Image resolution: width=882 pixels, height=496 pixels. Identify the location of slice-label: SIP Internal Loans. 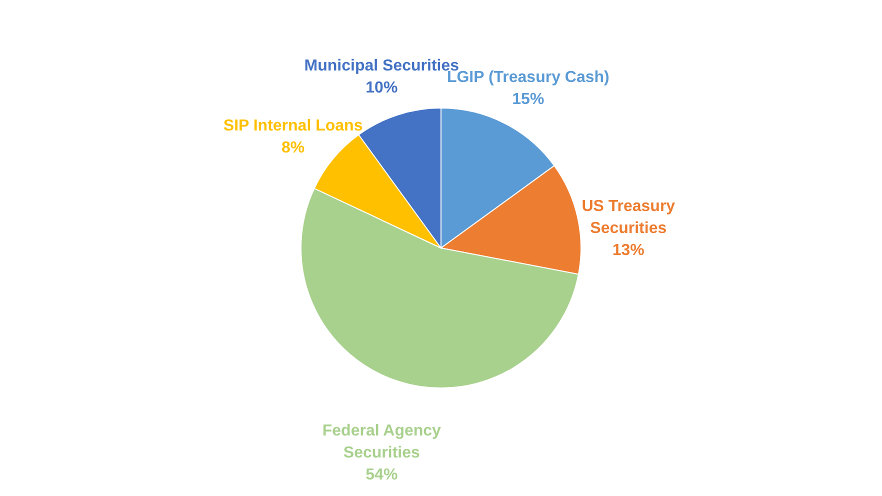
(293, 126).